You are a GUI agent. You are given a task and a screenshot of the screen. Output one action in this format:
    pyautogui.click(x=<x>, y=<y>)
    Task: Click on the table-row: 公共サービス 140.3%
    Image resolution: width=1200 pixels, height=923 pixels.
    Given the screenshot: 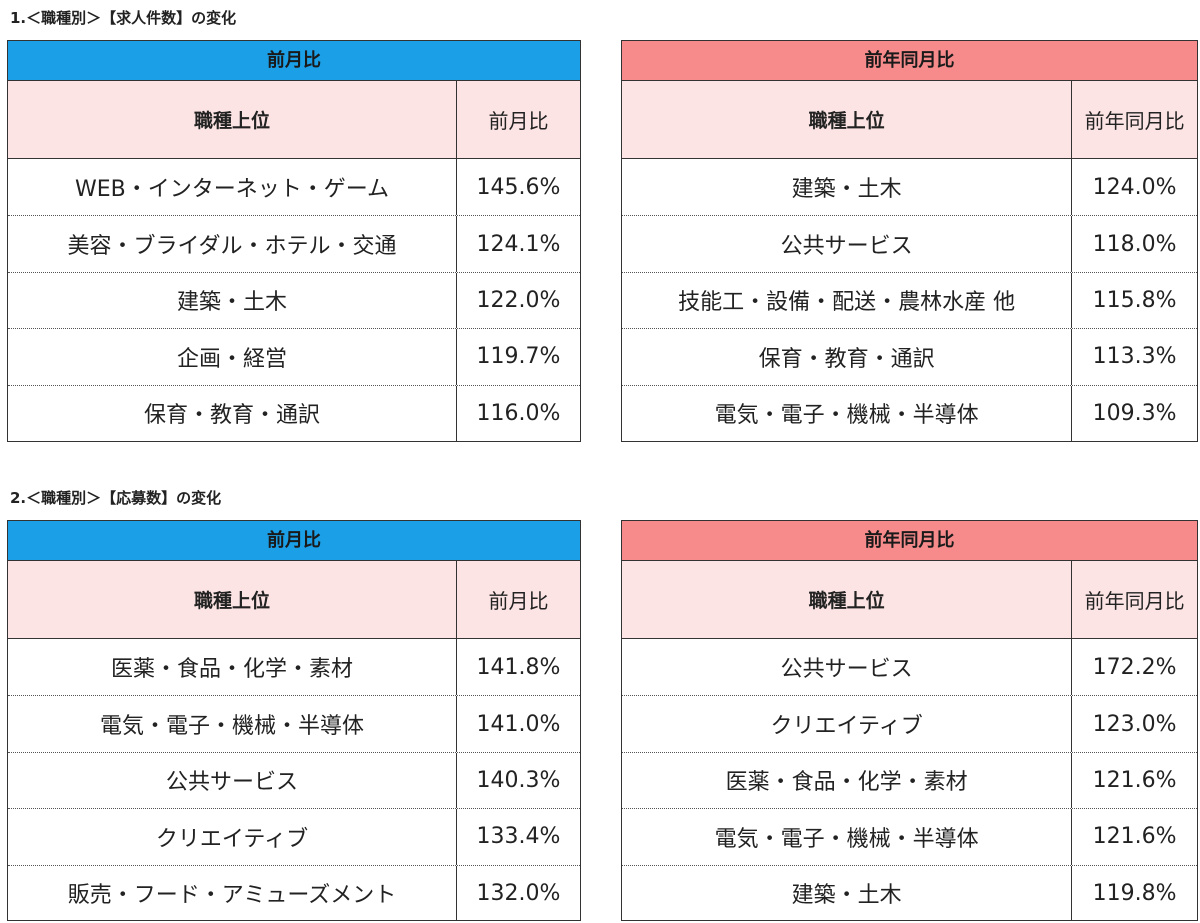 What is the action you would take?
    pyautogui.click(x=294, y=780)
    